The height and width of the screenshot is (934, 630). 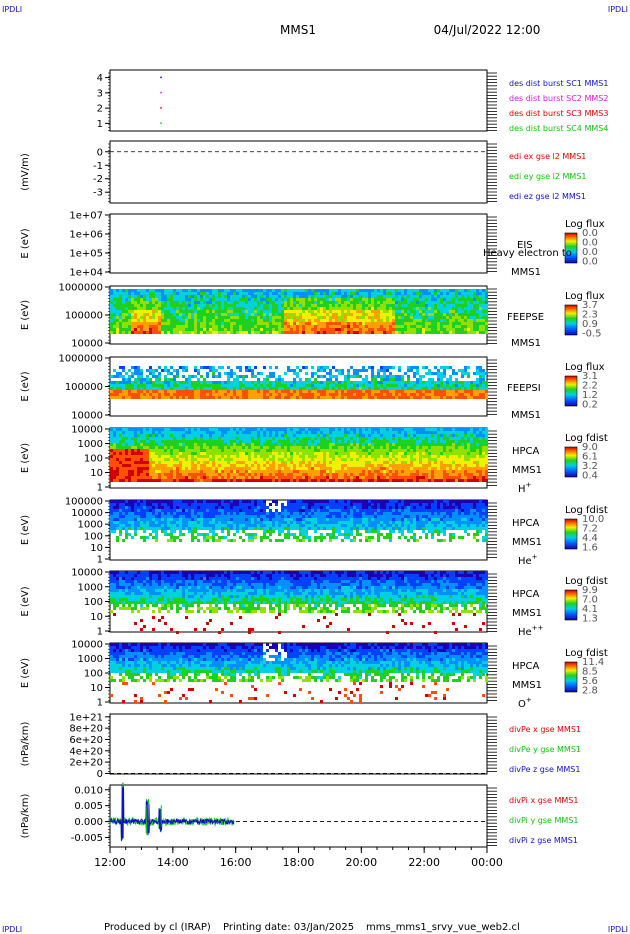 I want to click on corner-tag-bottom-right: IPDLI, so click(x=618, y=929).